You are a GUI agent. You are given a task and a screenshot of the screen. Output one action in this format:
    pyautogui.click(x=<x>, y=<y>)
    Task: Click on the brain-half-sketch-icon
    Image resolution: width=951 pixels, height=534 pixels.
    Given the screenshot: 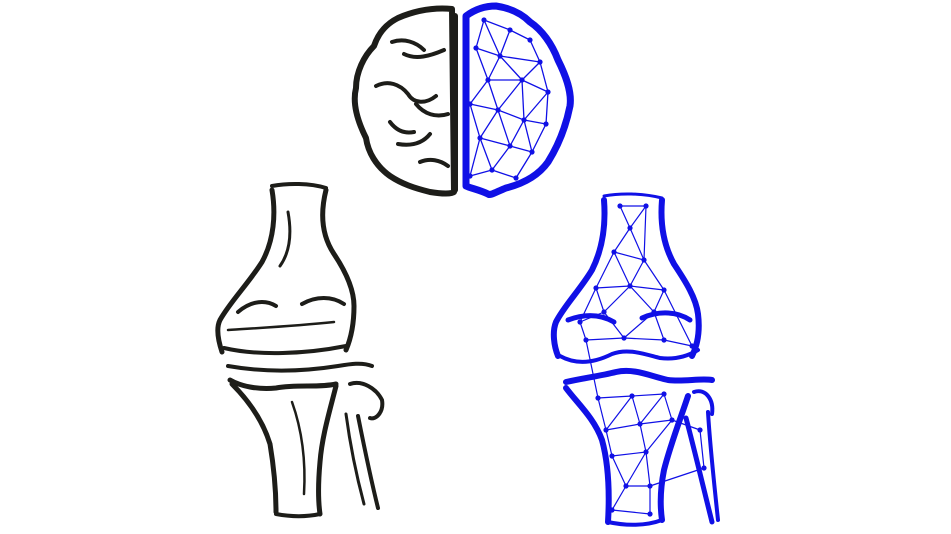 What is the action you would take?
    pyautogui.click(x=404, y=101)
    